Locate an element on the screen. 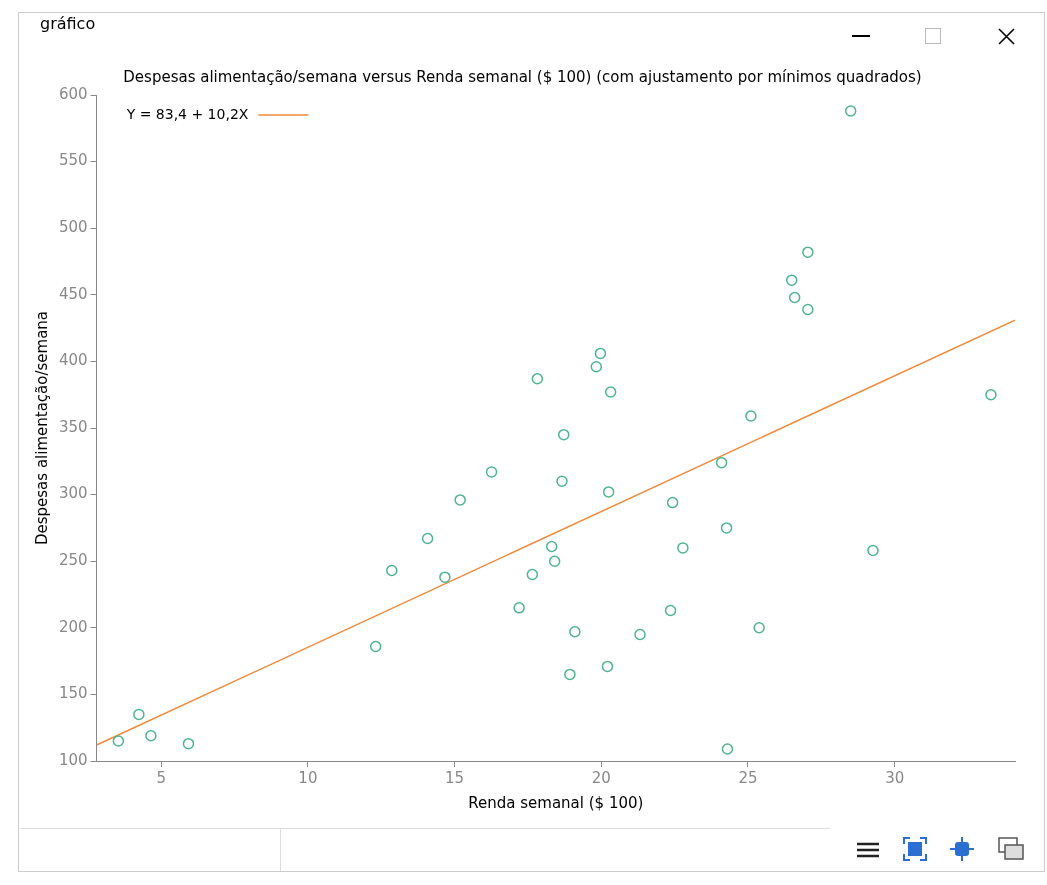 The width and height of the screenshot is (1047, 885). y-tick-label: 100 is located at coordinates (73, 759).